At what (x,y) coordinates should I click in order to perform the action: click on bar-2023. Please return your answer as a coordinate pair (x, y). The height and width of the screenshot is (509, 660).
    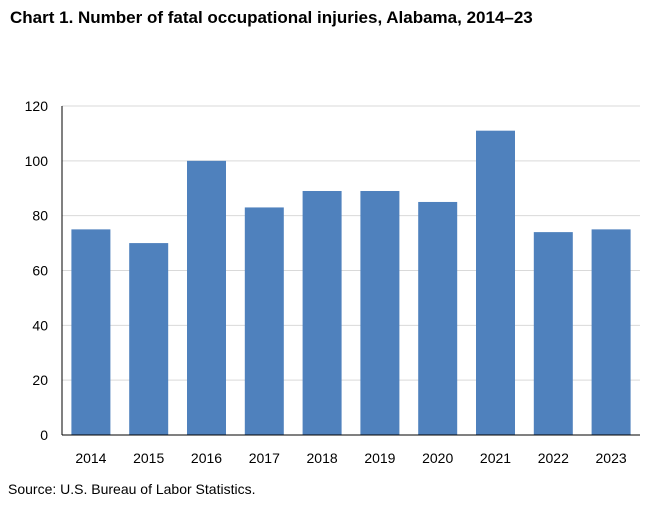
    Looking at the image, I should click on (611, 332).